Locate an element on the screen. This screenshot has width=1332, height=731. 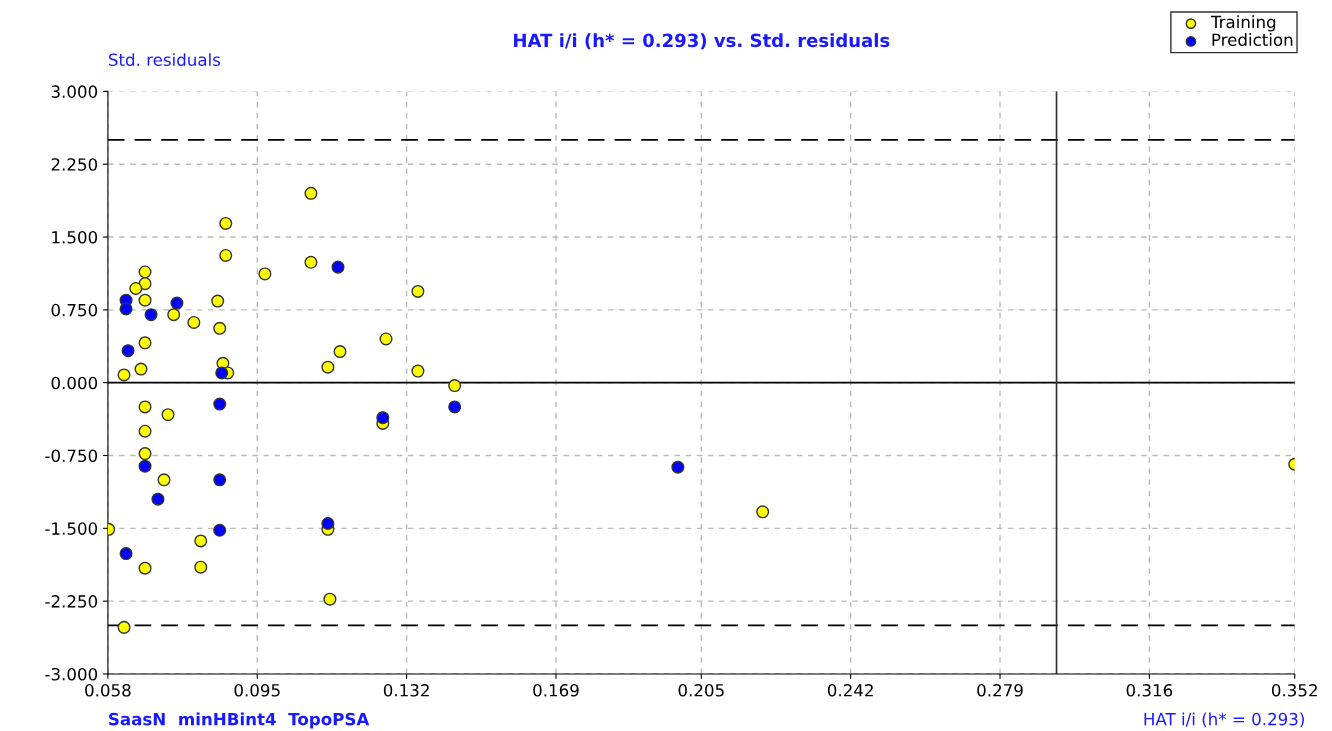
y-tick-label: -0.750 is located at coordinates (71, 456).